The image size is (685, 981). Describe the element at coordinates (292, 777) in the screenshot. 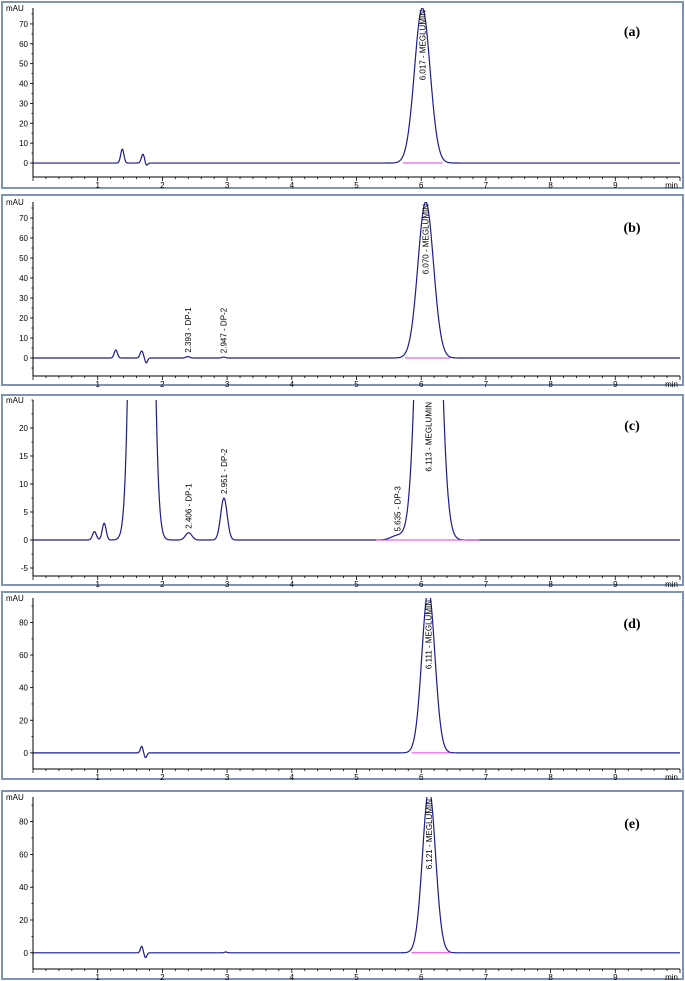

I see `x-tick-label-d: 4` at that location.